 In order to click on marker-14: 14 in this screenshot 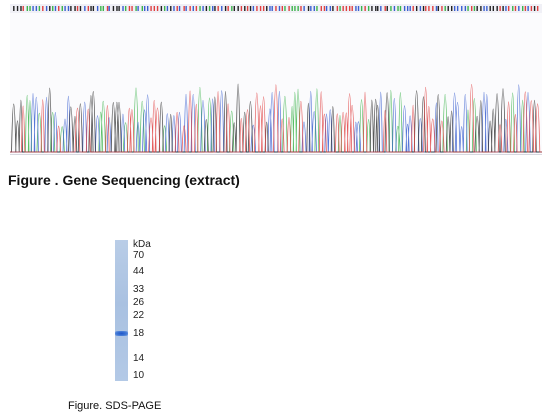, I will do `click(139, 358)`.